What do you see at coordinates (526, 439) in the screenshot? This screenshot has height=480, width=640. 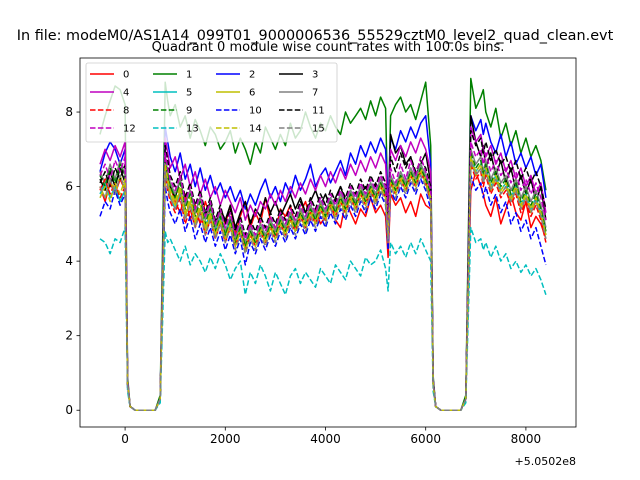 I see `x-tick-label: 8000` at bounding box center [526, 439].